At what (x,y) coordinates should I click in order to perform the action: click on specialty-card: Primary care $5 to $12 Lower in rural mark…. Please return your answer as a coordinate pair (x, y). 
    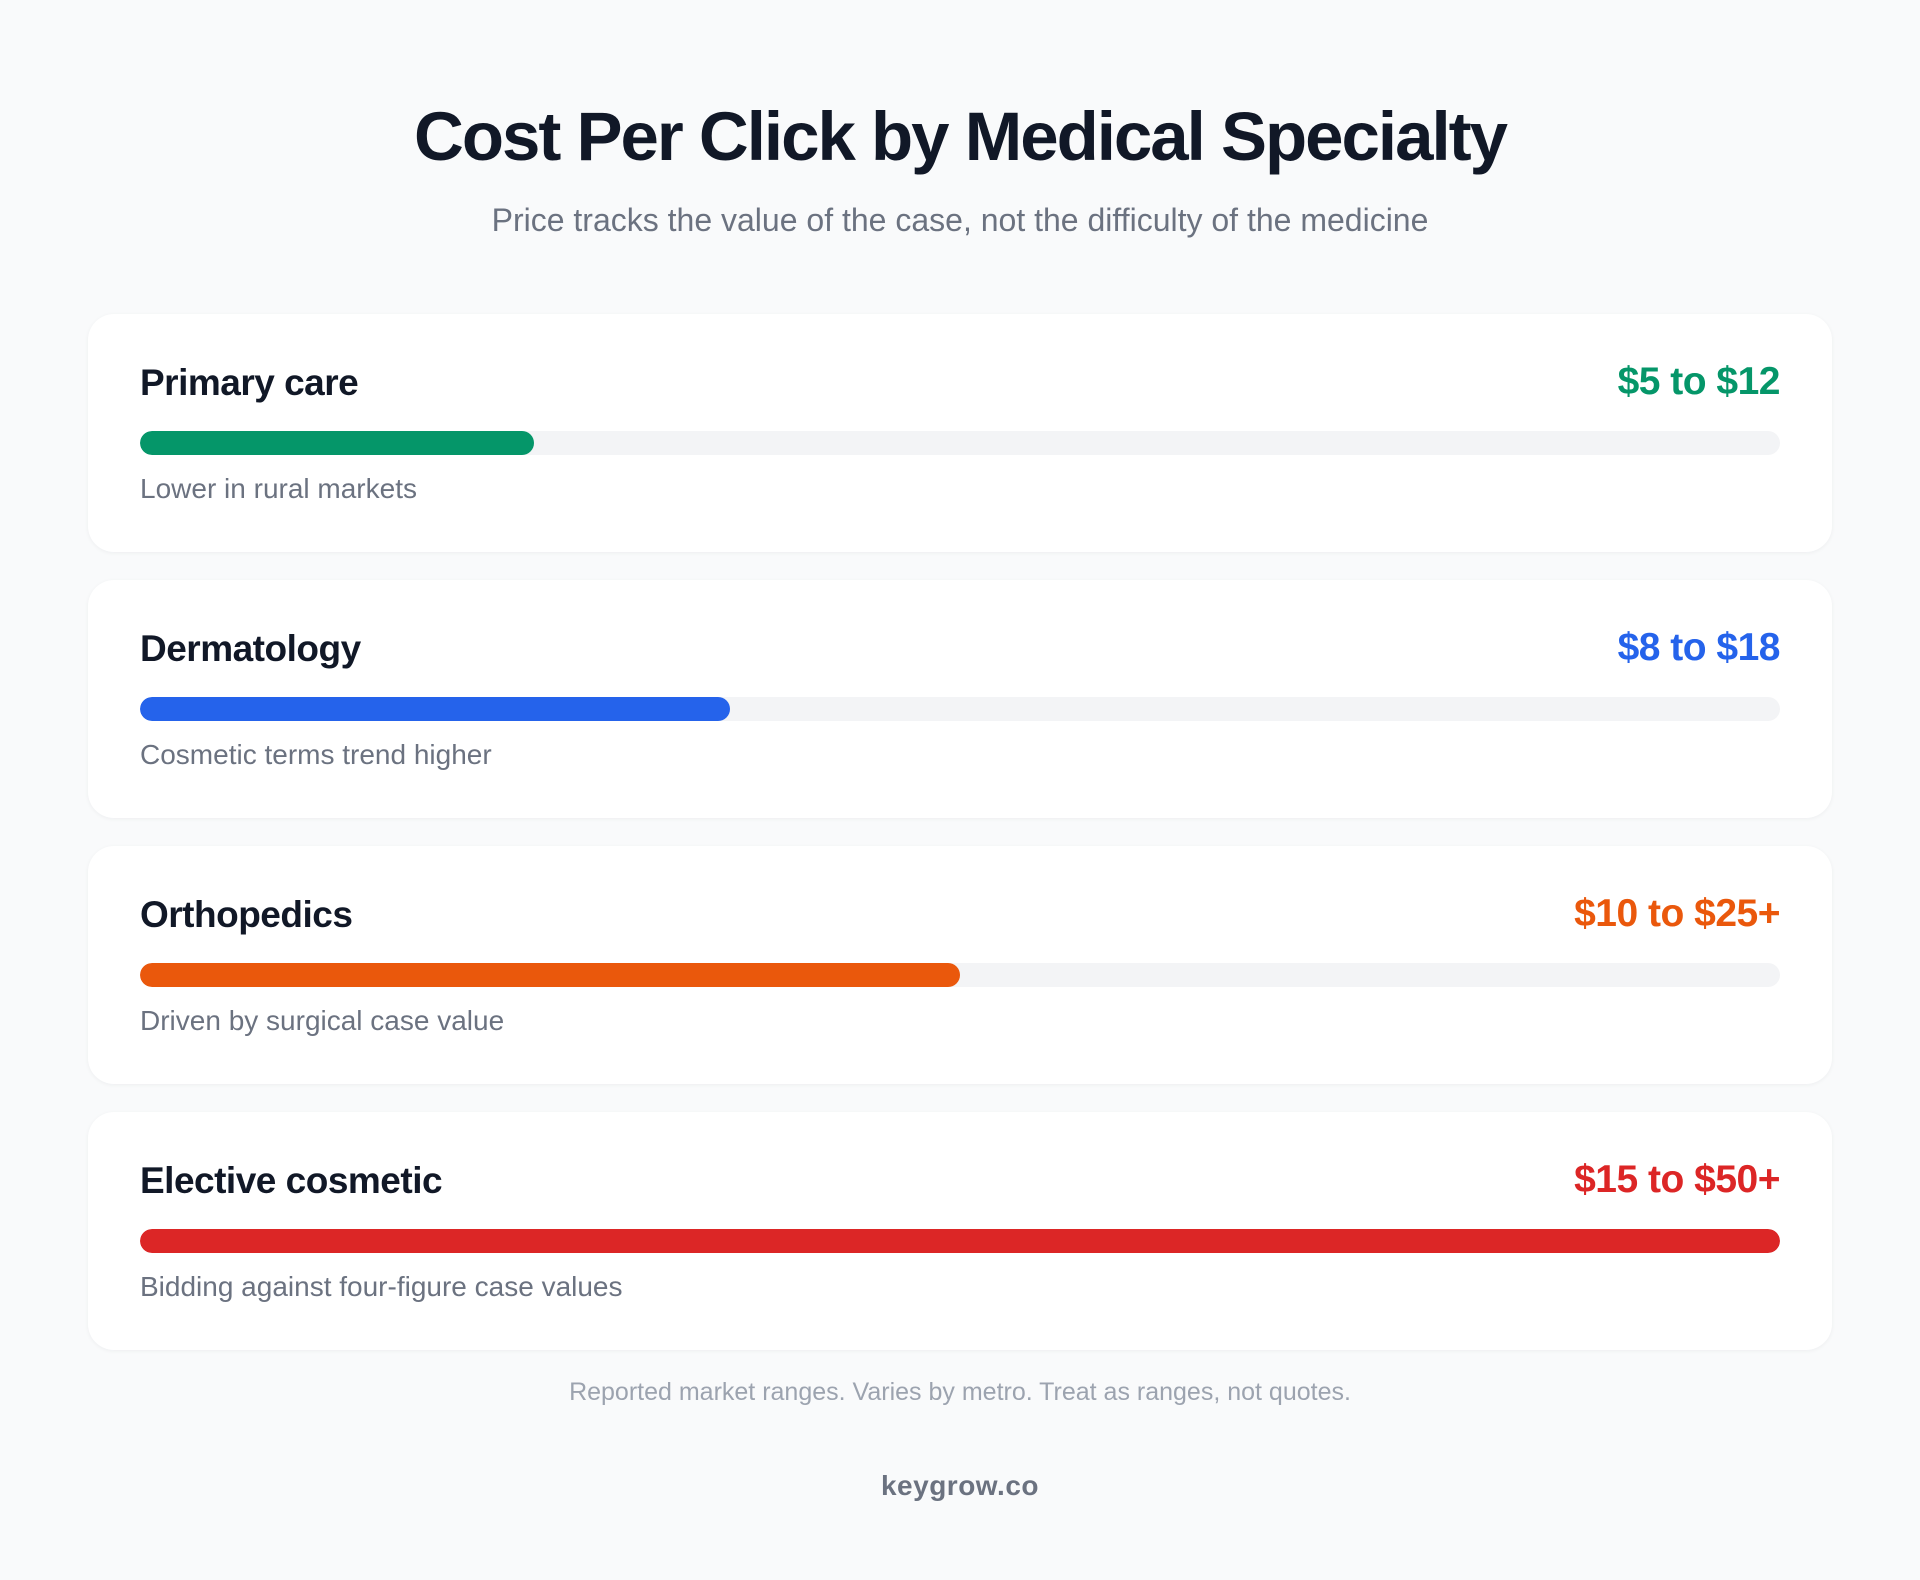
    Looking at the image, I should click on (960, 433).